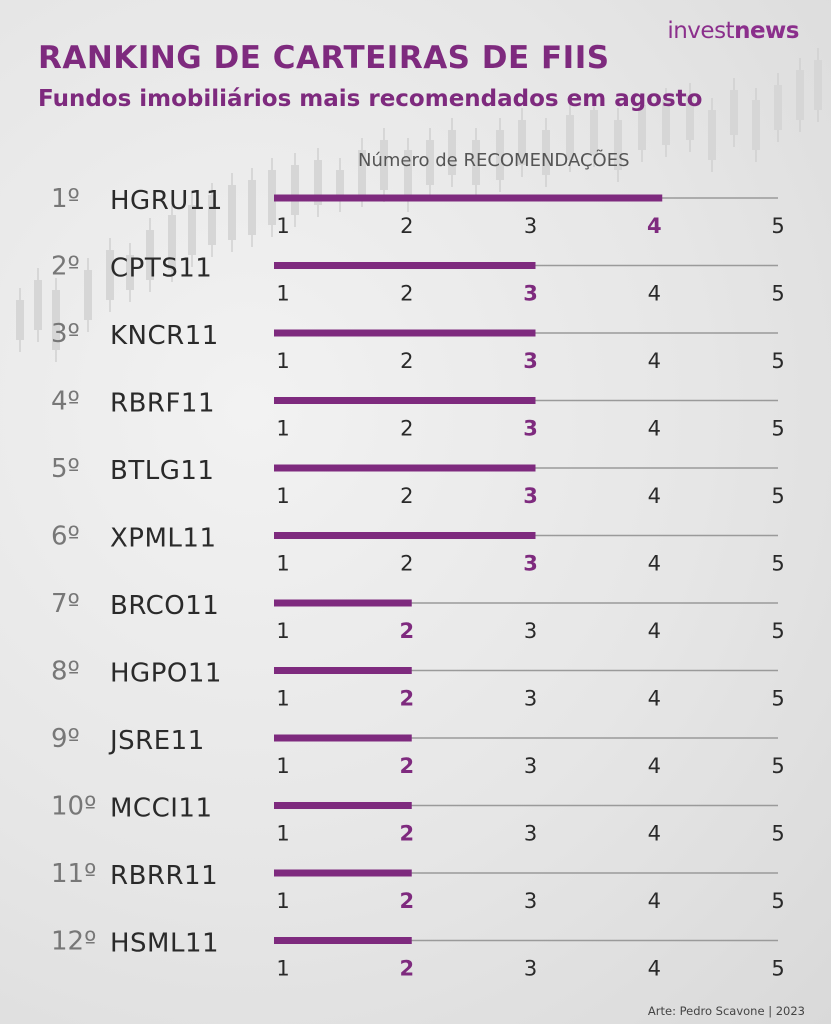 Image resolution: width=831 pixels, height=1024 pixels. Describe the element at coordinates (418, 751) in the screenshot. I see `ranking-row: 9º JSRE11 1 2 3 4 5` at that location.